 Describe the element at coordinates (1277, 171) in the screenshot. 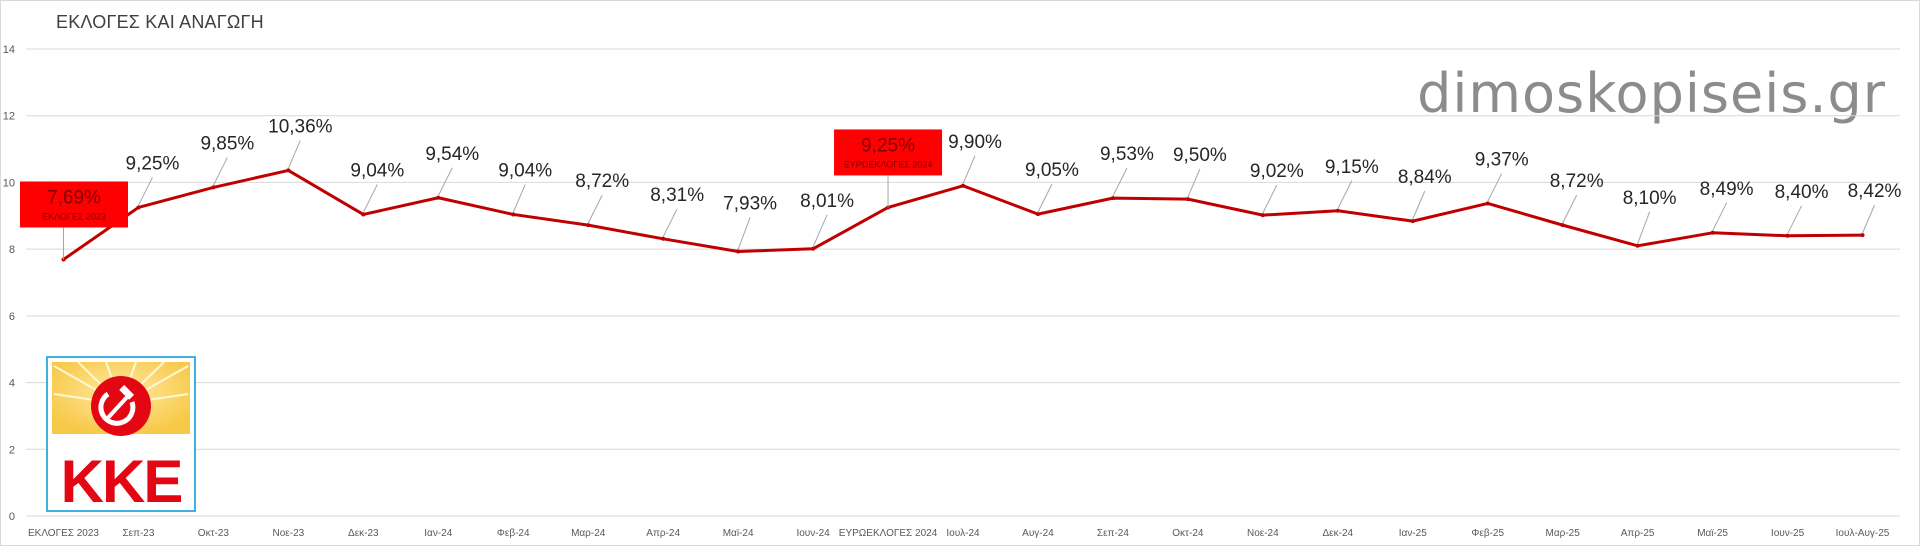

I see `data-label: 9,02%` at that location.